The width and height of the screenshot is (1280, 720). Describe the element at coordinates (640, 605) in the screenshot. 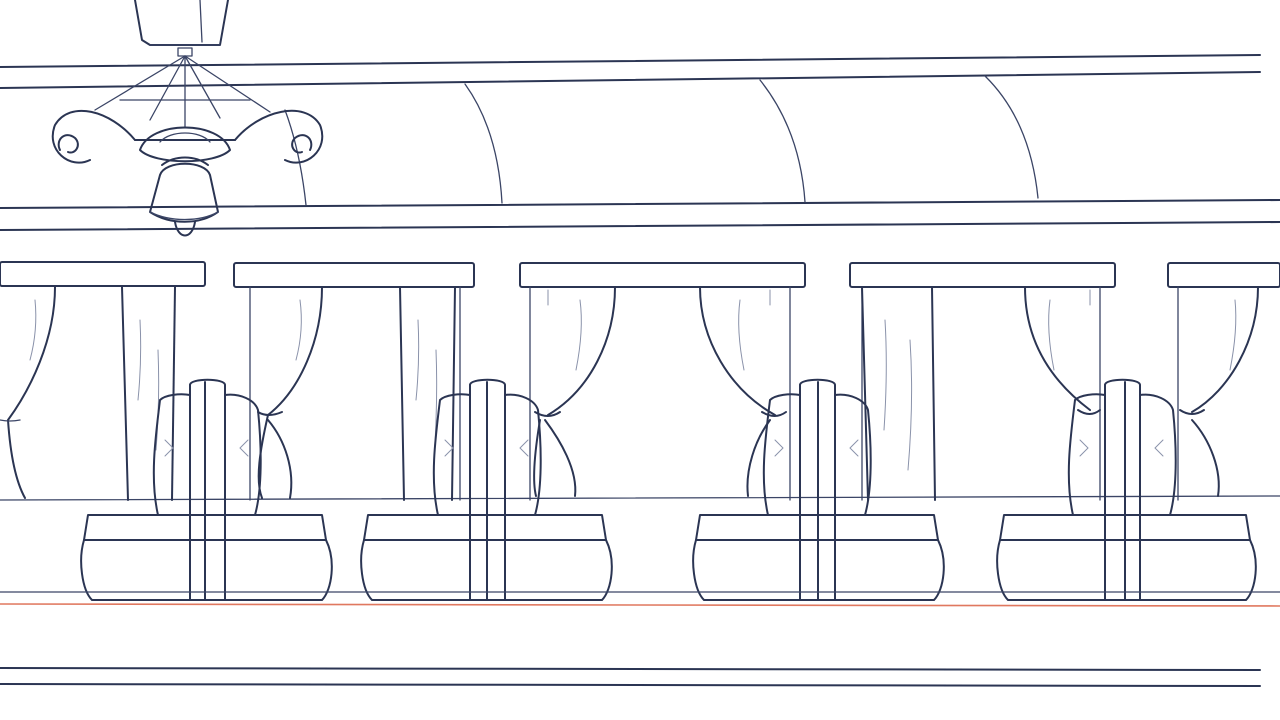

I see `guide-line` at that location.